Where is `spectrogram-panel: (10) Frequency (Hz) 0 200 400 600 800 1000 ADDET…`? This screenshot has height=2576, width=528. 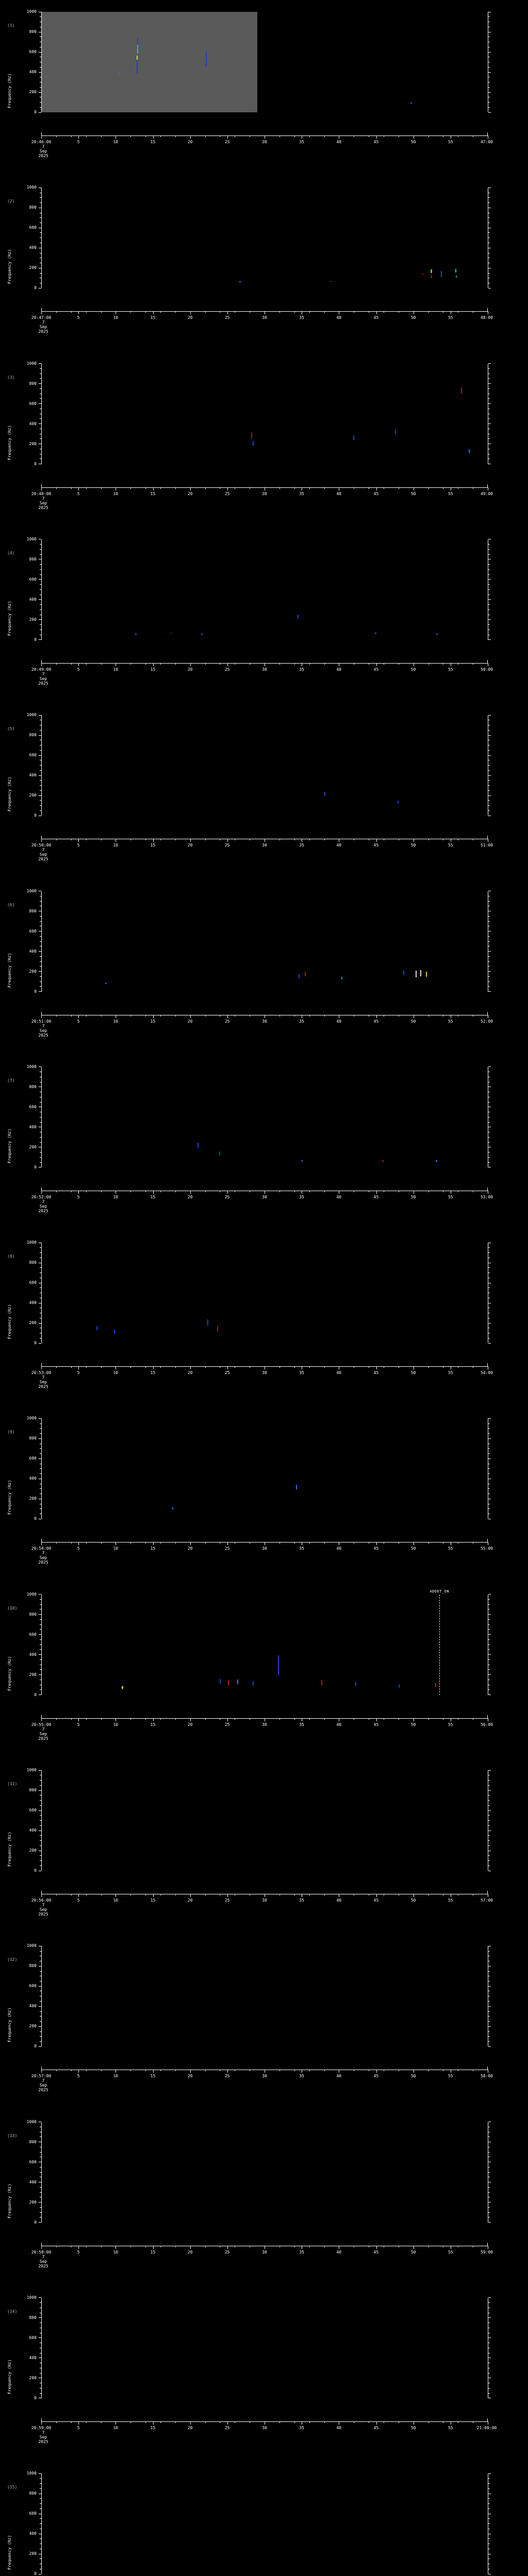 spectrogram-panel: (10) Frequency (Hz) 0 200 400 600 800 1000 ADDET… is located at coordinates (264, 1670).